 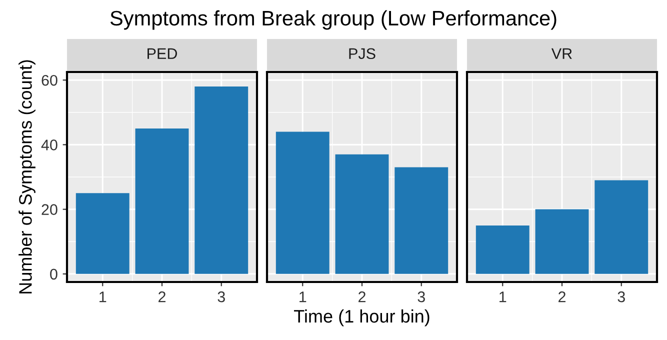 What do you see at coordinates (561, 53) in the screenshot?
I see `chart-subtitle: VR` at bounding box center [561, 53].